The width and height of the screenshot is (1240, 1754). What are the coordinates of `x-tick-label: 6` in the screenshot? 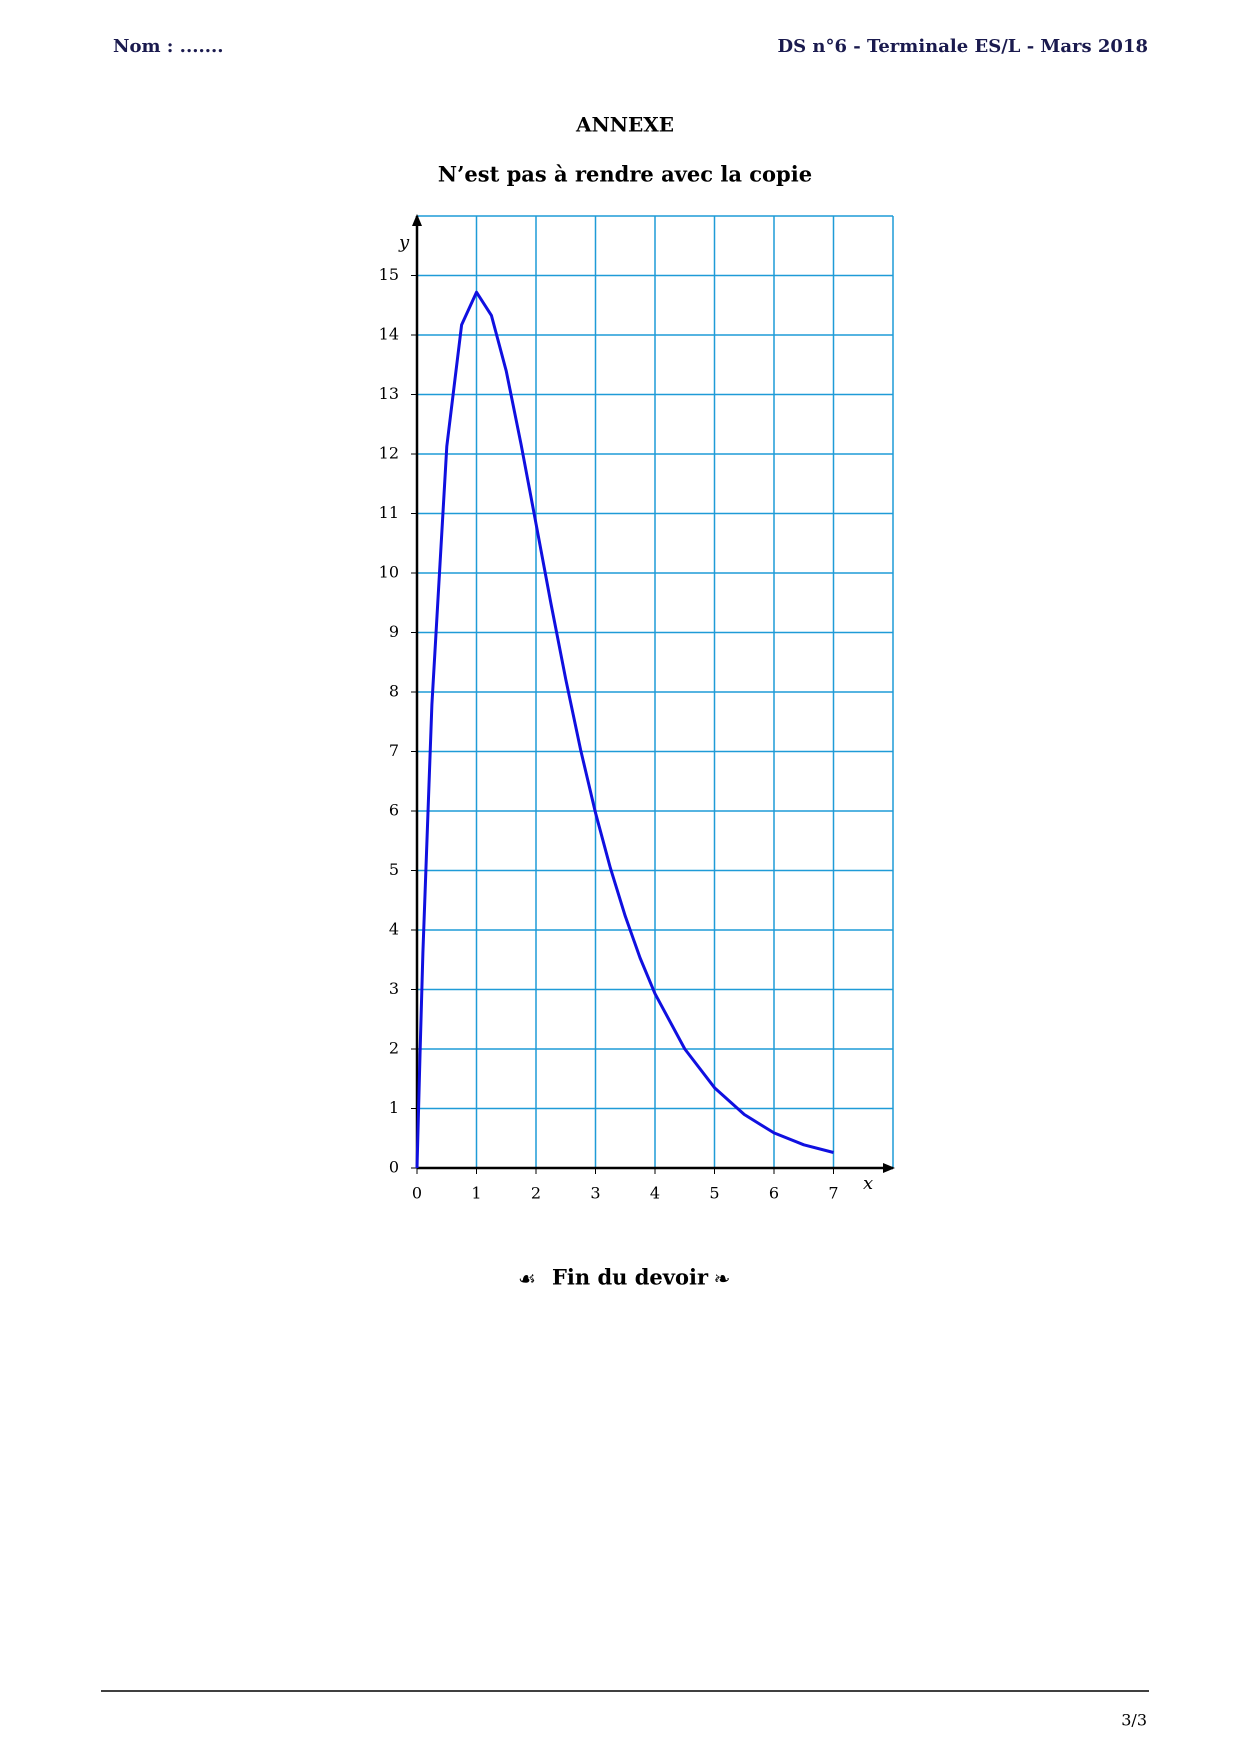 It's located at (774, 1193).